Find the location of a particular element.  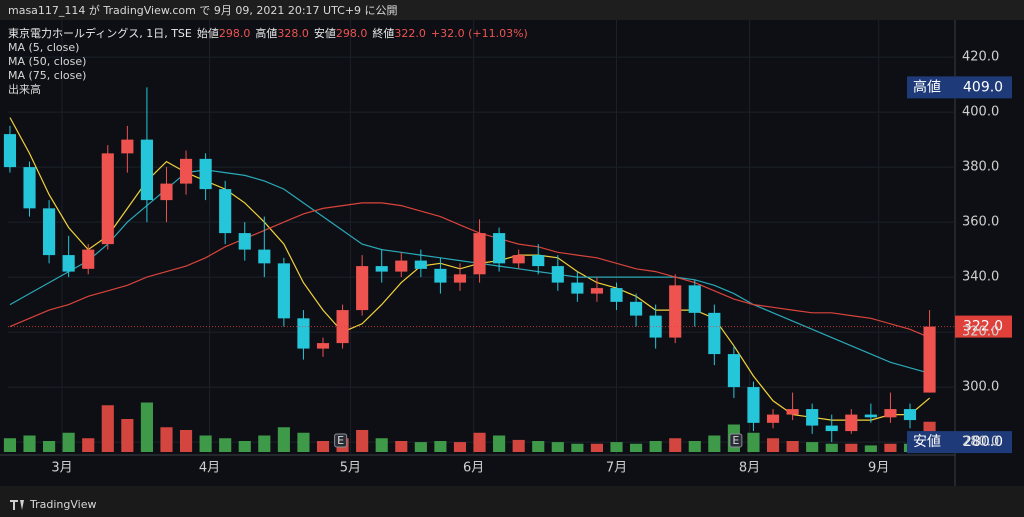

y-tick-label: 360.0 is located at coordinates (980, 222).